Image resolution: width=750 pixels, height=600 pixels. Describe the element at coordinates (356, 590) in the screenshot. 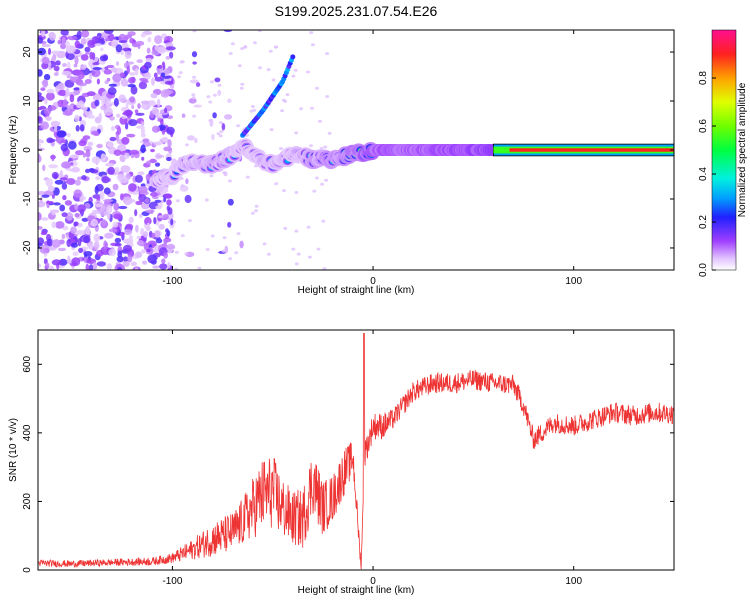

I see `snr-x-label: Height of straight line (km)` at that location.